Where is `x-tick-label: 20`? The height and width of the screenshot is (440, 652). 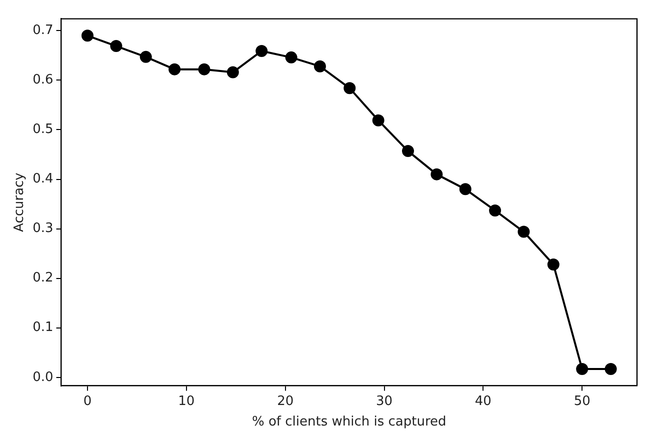 x-tick-label: 20 is located at coordinates (285, 401).